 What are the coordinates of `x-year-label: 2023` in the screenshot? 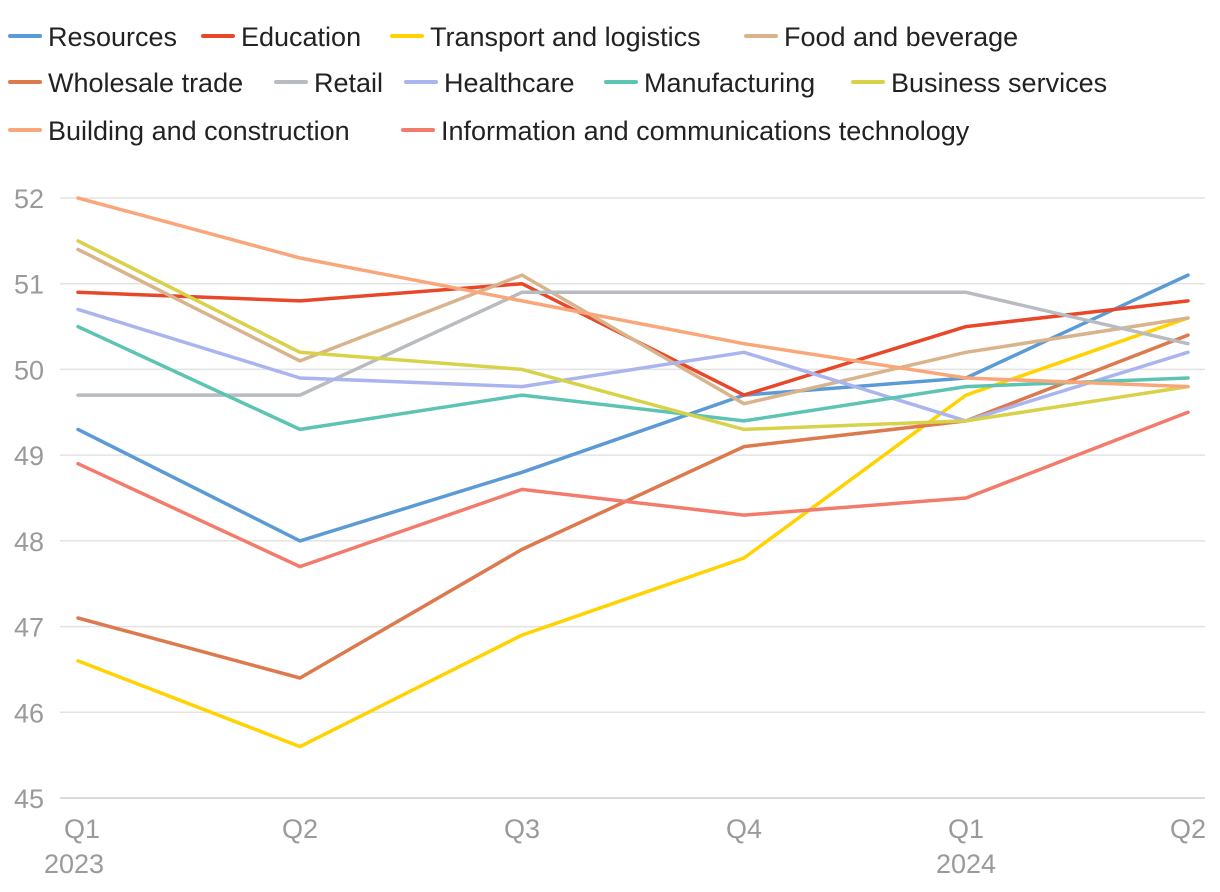 It's located at (74, 864).